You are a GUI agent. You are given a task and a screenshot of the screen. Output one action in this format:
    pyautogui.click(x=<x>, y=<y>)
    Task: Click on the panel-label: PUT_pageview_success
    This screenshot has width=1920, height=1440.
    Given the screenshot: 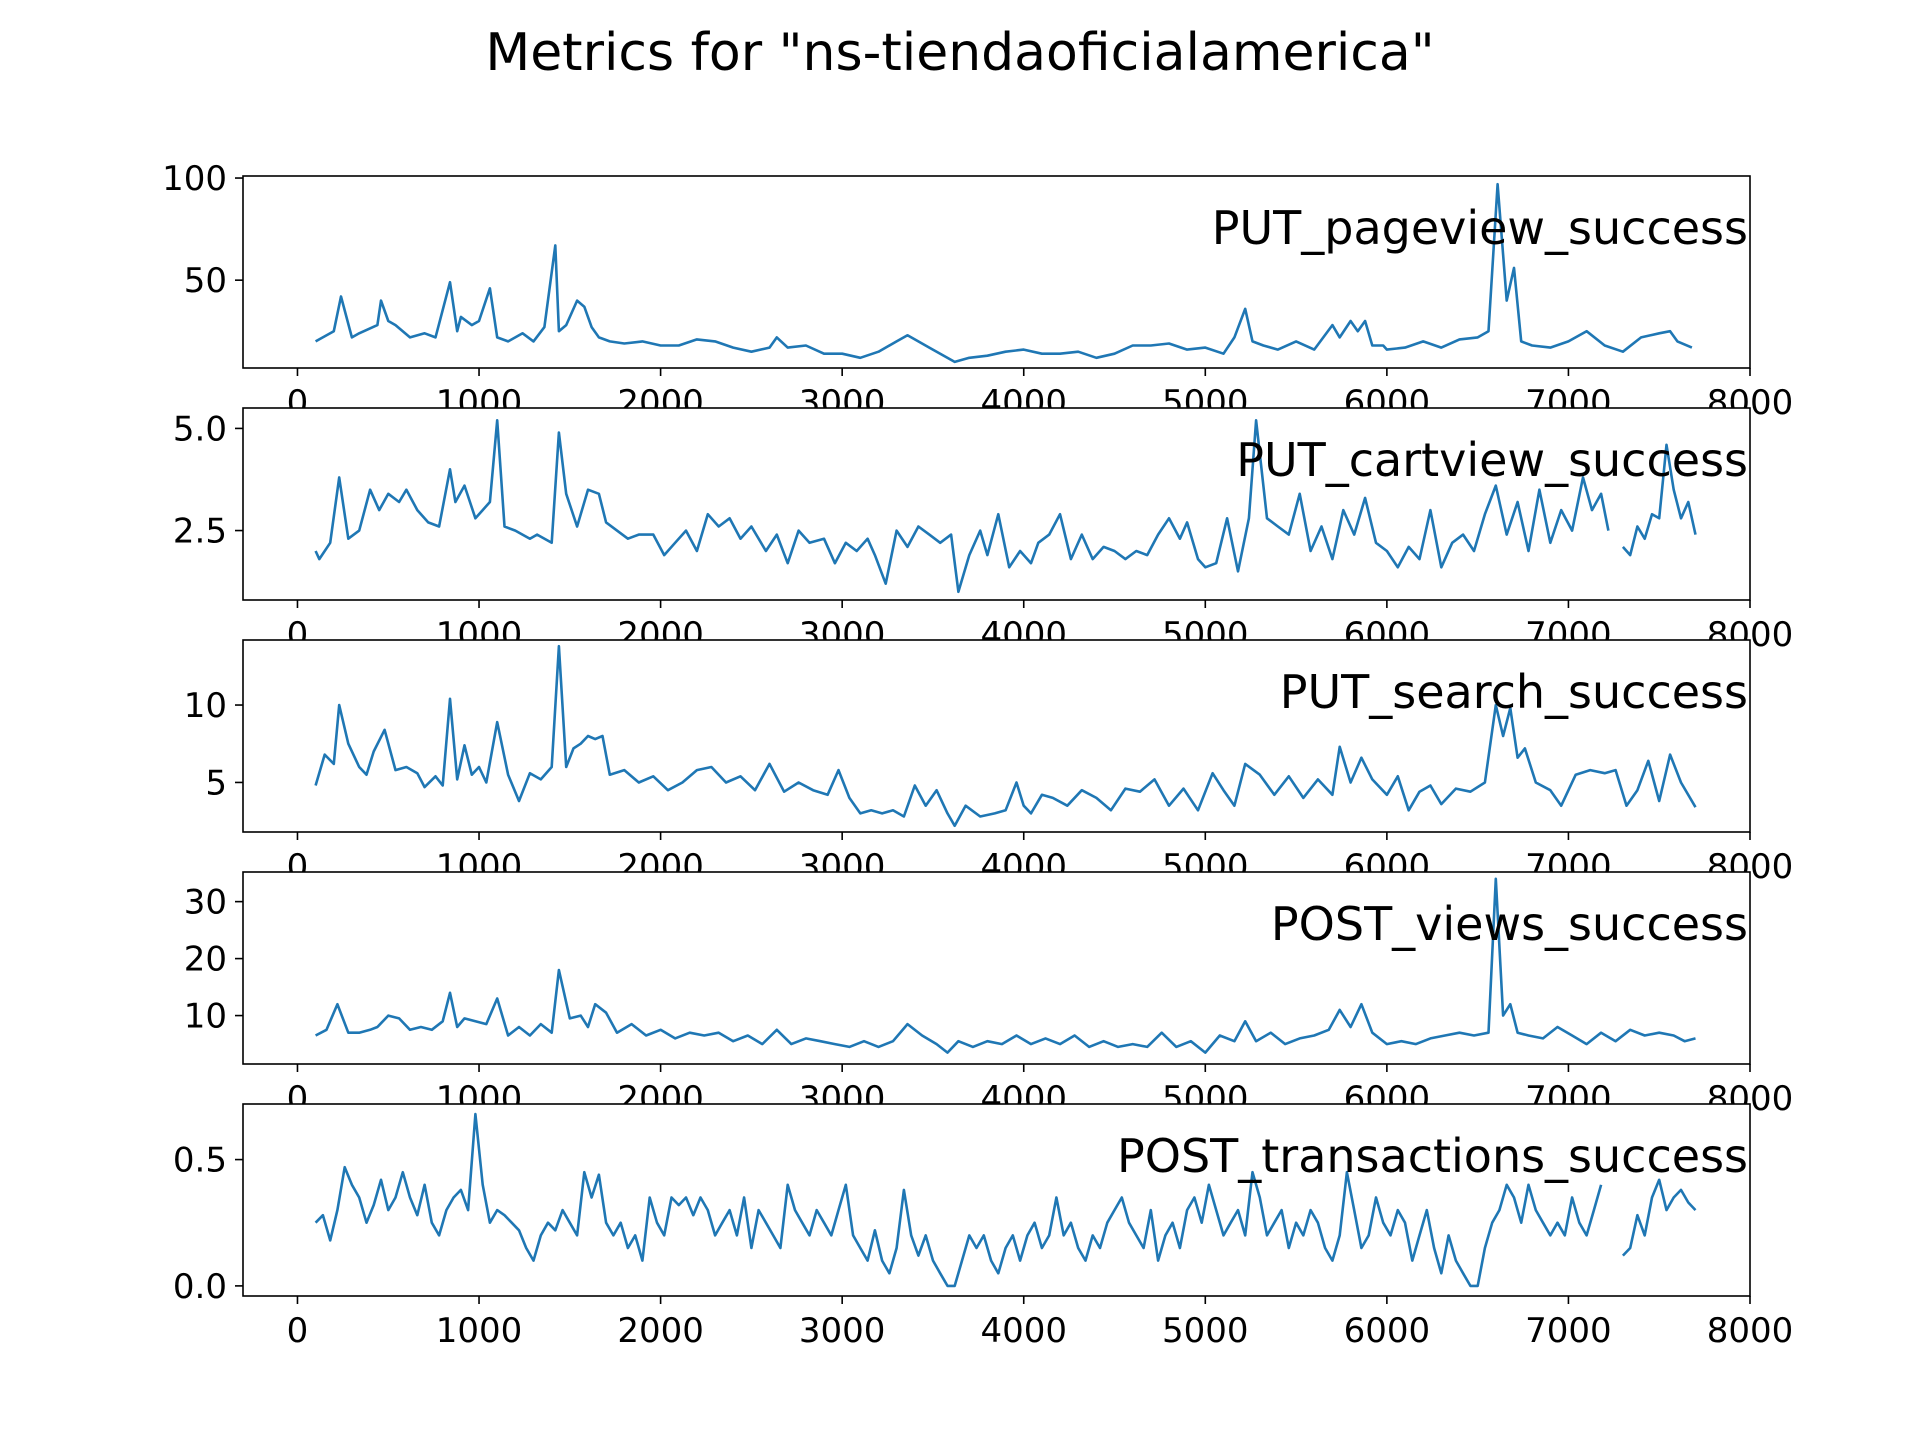 What is the action you would take?
    pyautogui.click(x=1480, y=228)
    